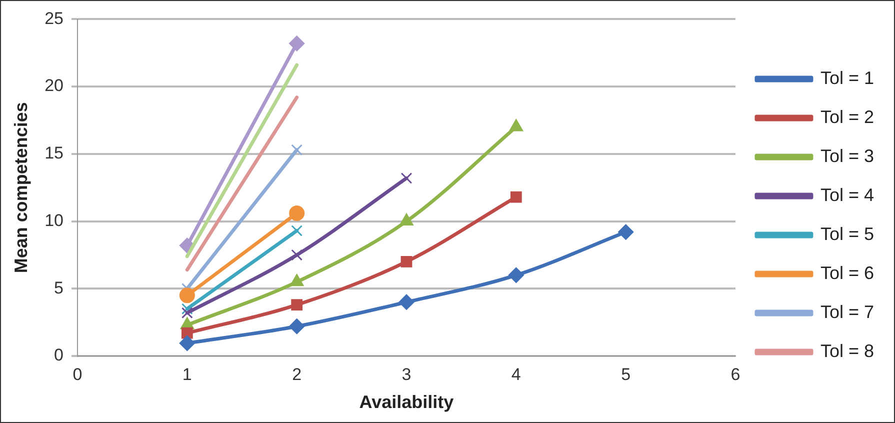 The width and height of the screenshot is (895, 423). What do you see at coordinates (847, 350) in the screenshot?
I see `legend-label: Tol = 8` at bounding box center [847, 350].